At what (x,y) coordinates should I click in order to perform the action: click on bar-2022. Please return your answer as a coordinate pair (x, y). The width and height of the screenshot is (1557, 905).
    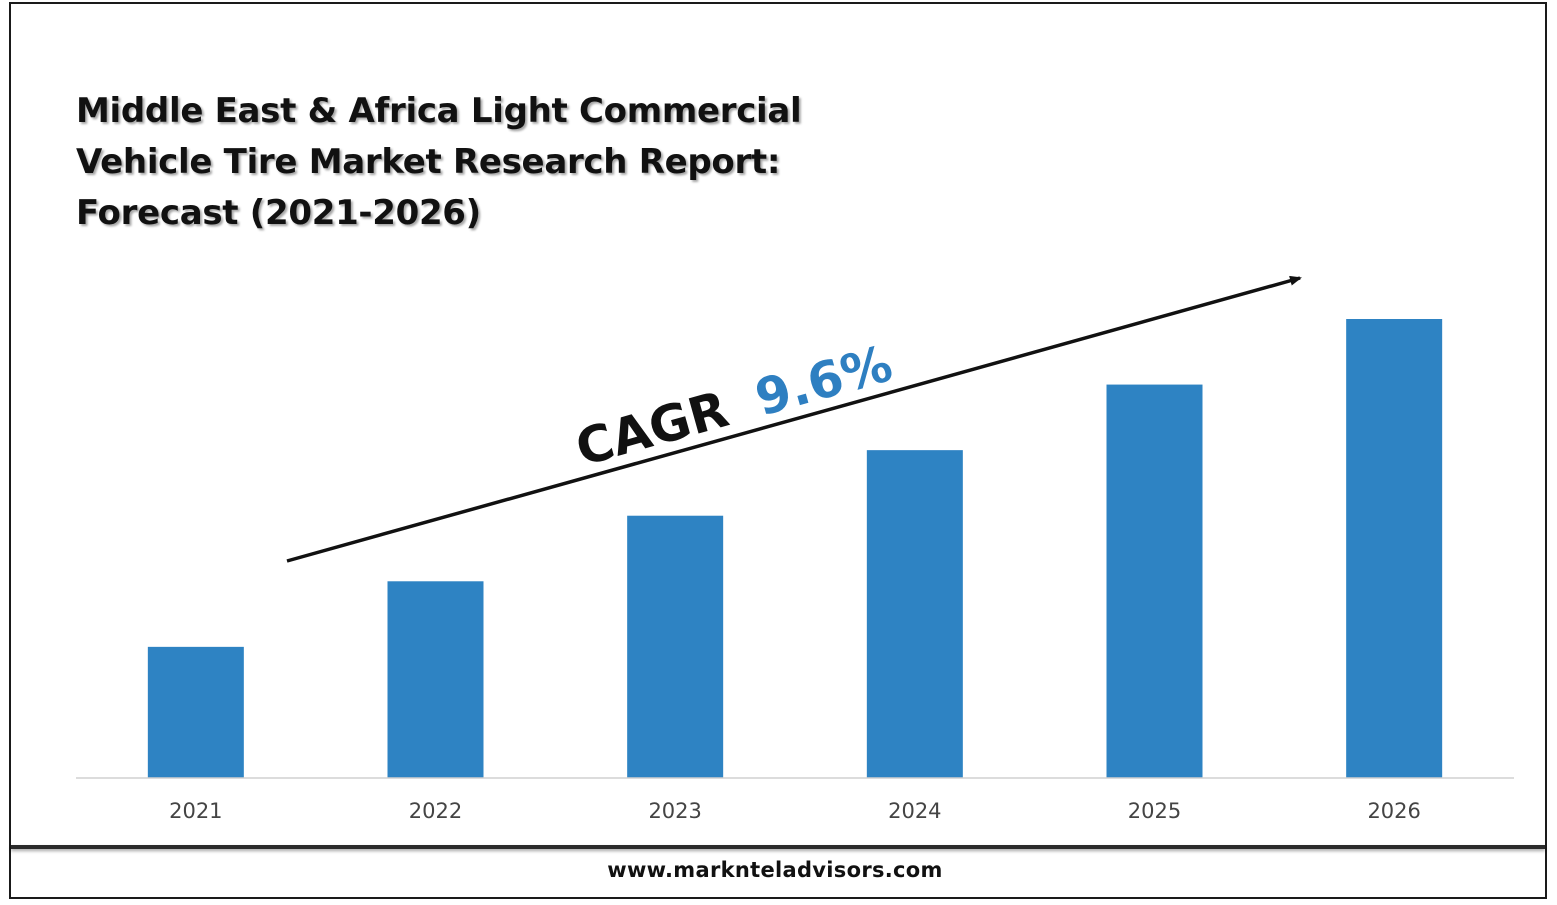
    Looking at the image, I should click on (435, 679).